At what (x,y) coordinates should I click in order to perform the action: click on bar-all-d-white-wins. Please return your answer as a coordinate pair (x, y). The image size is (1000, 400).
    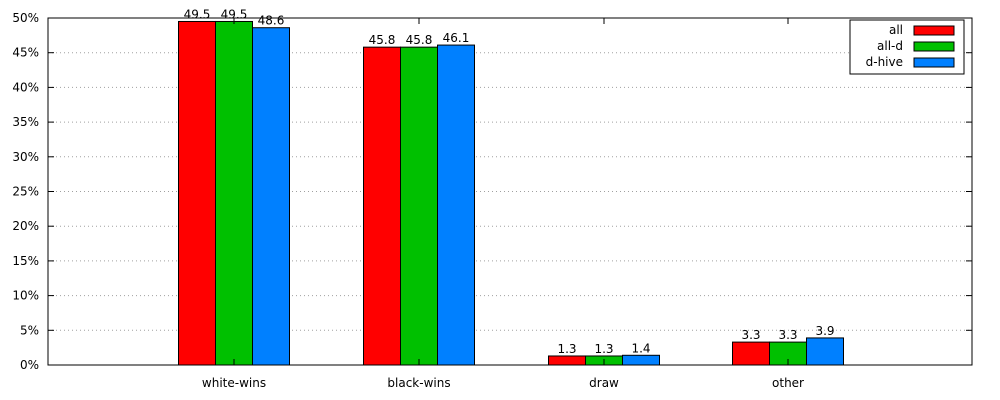
    Looking at the image, I should click on (234, 193).